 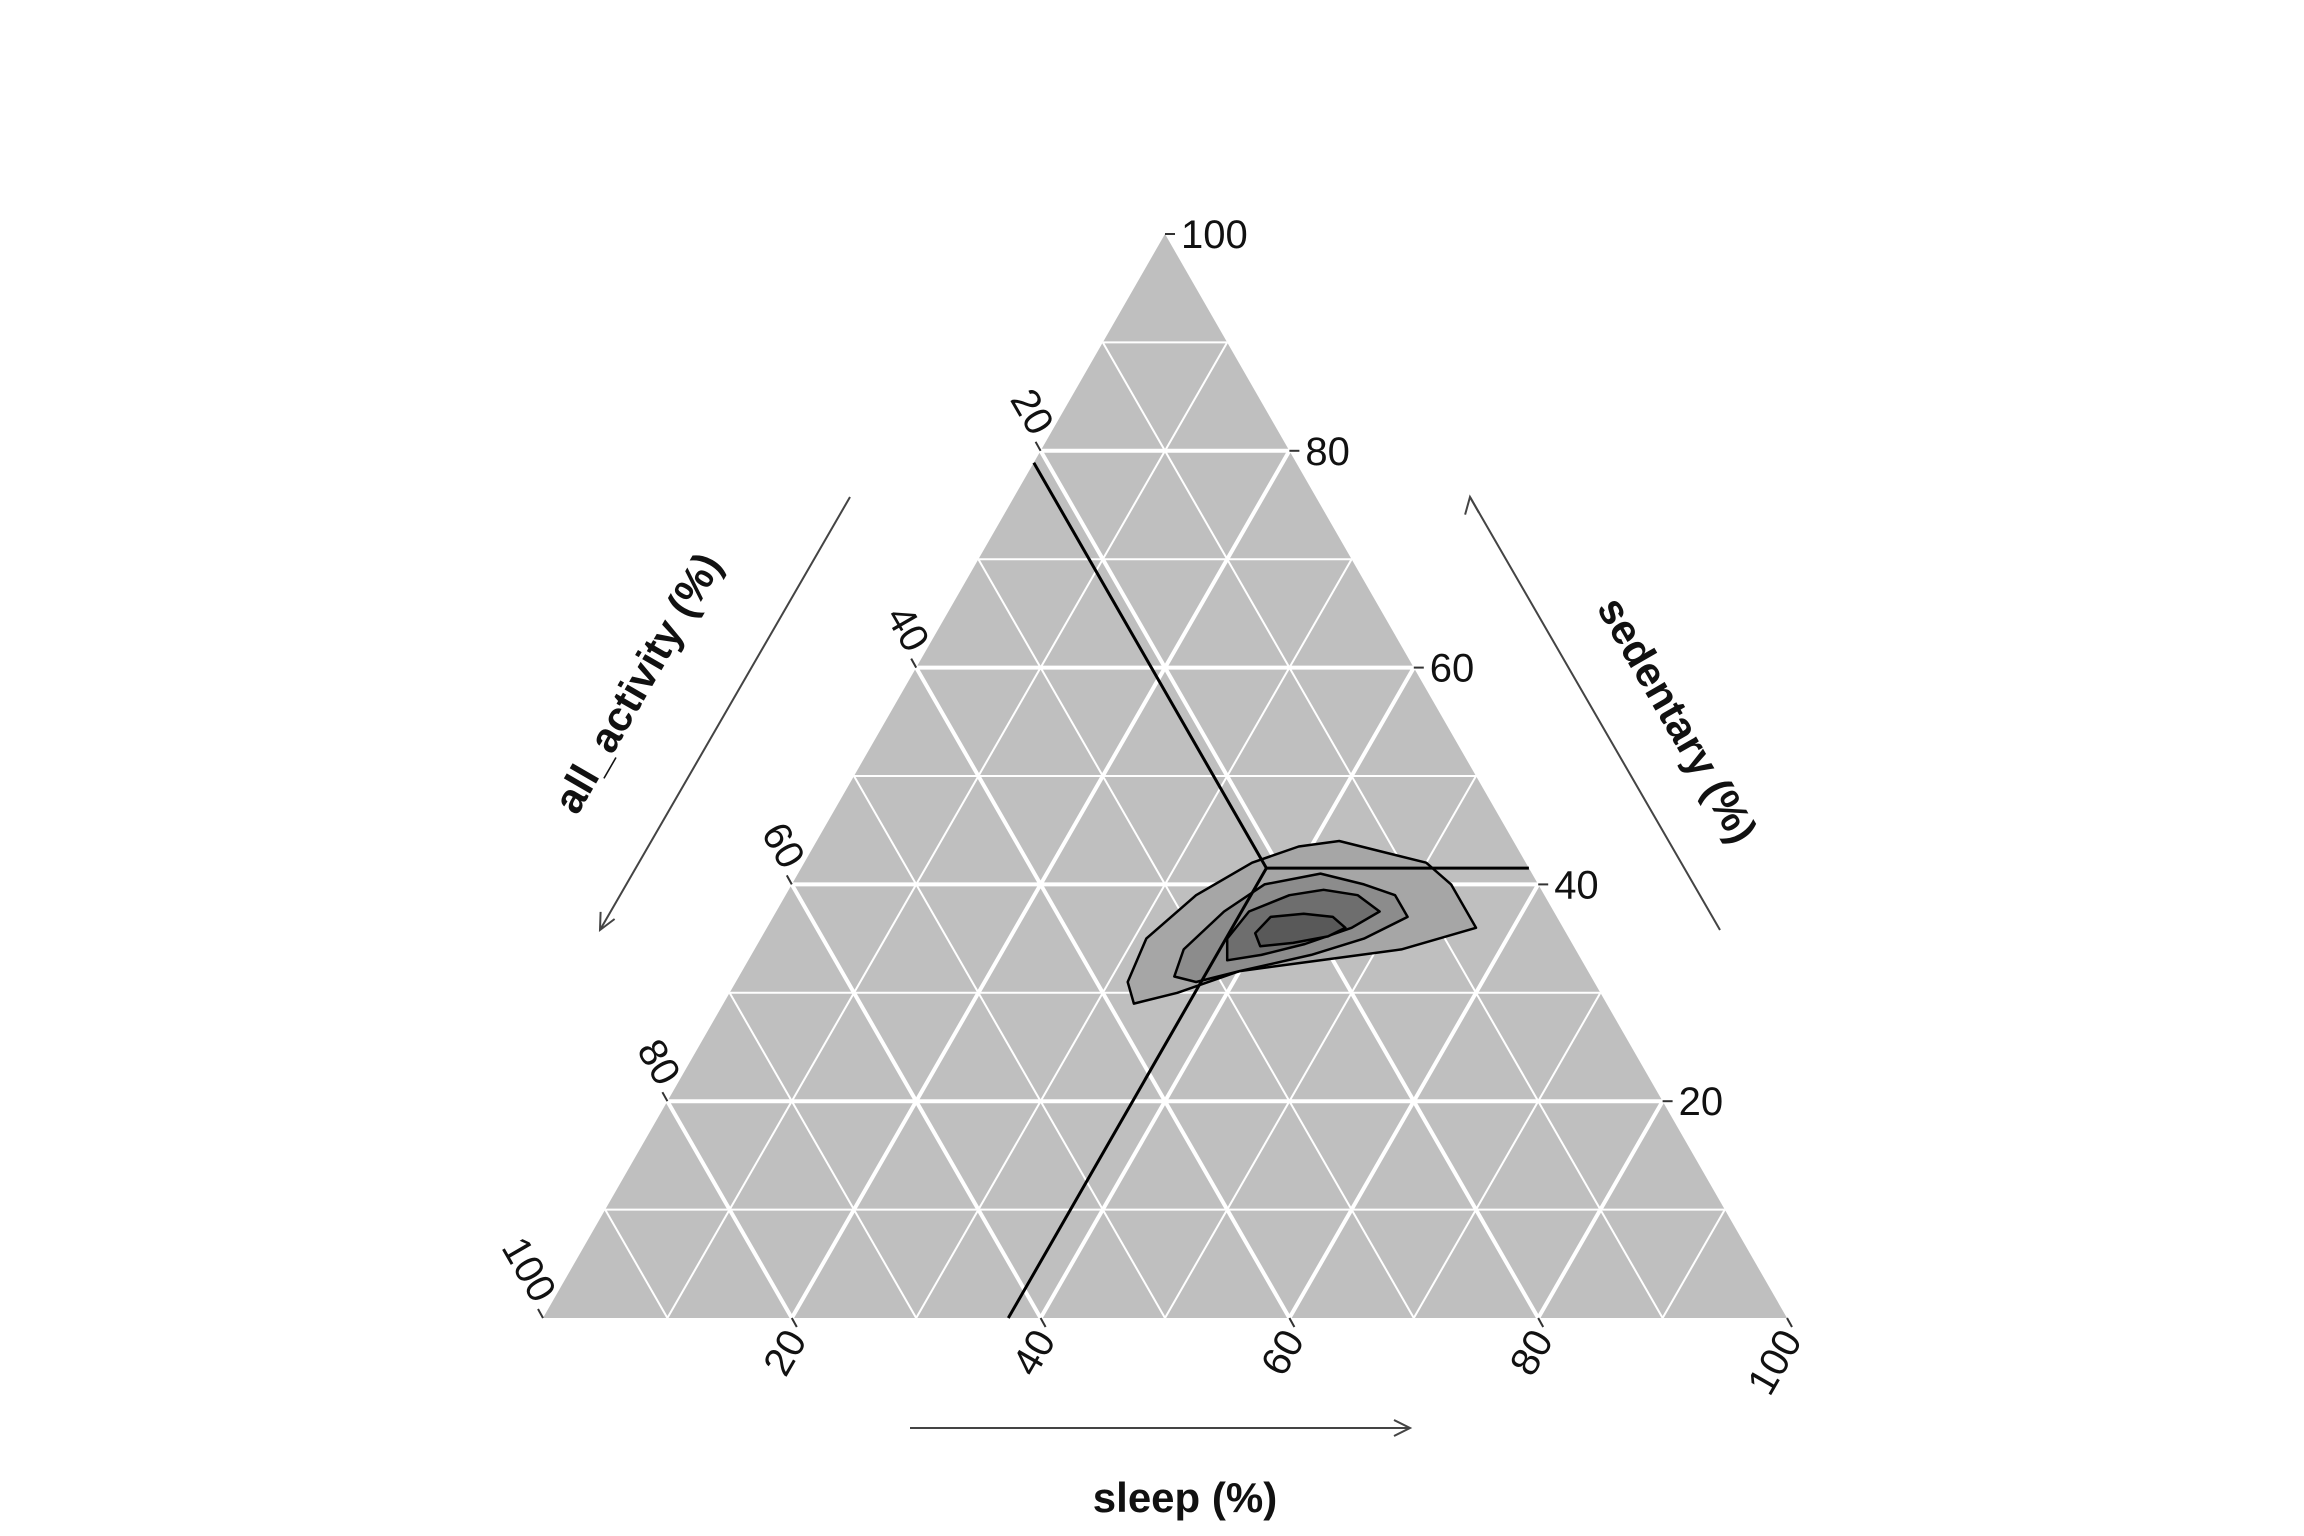 What do you see at coordinates (1150, 665) in the screenshot?
I see `mean-line-all-activity` at bounding box center [1150, 665].